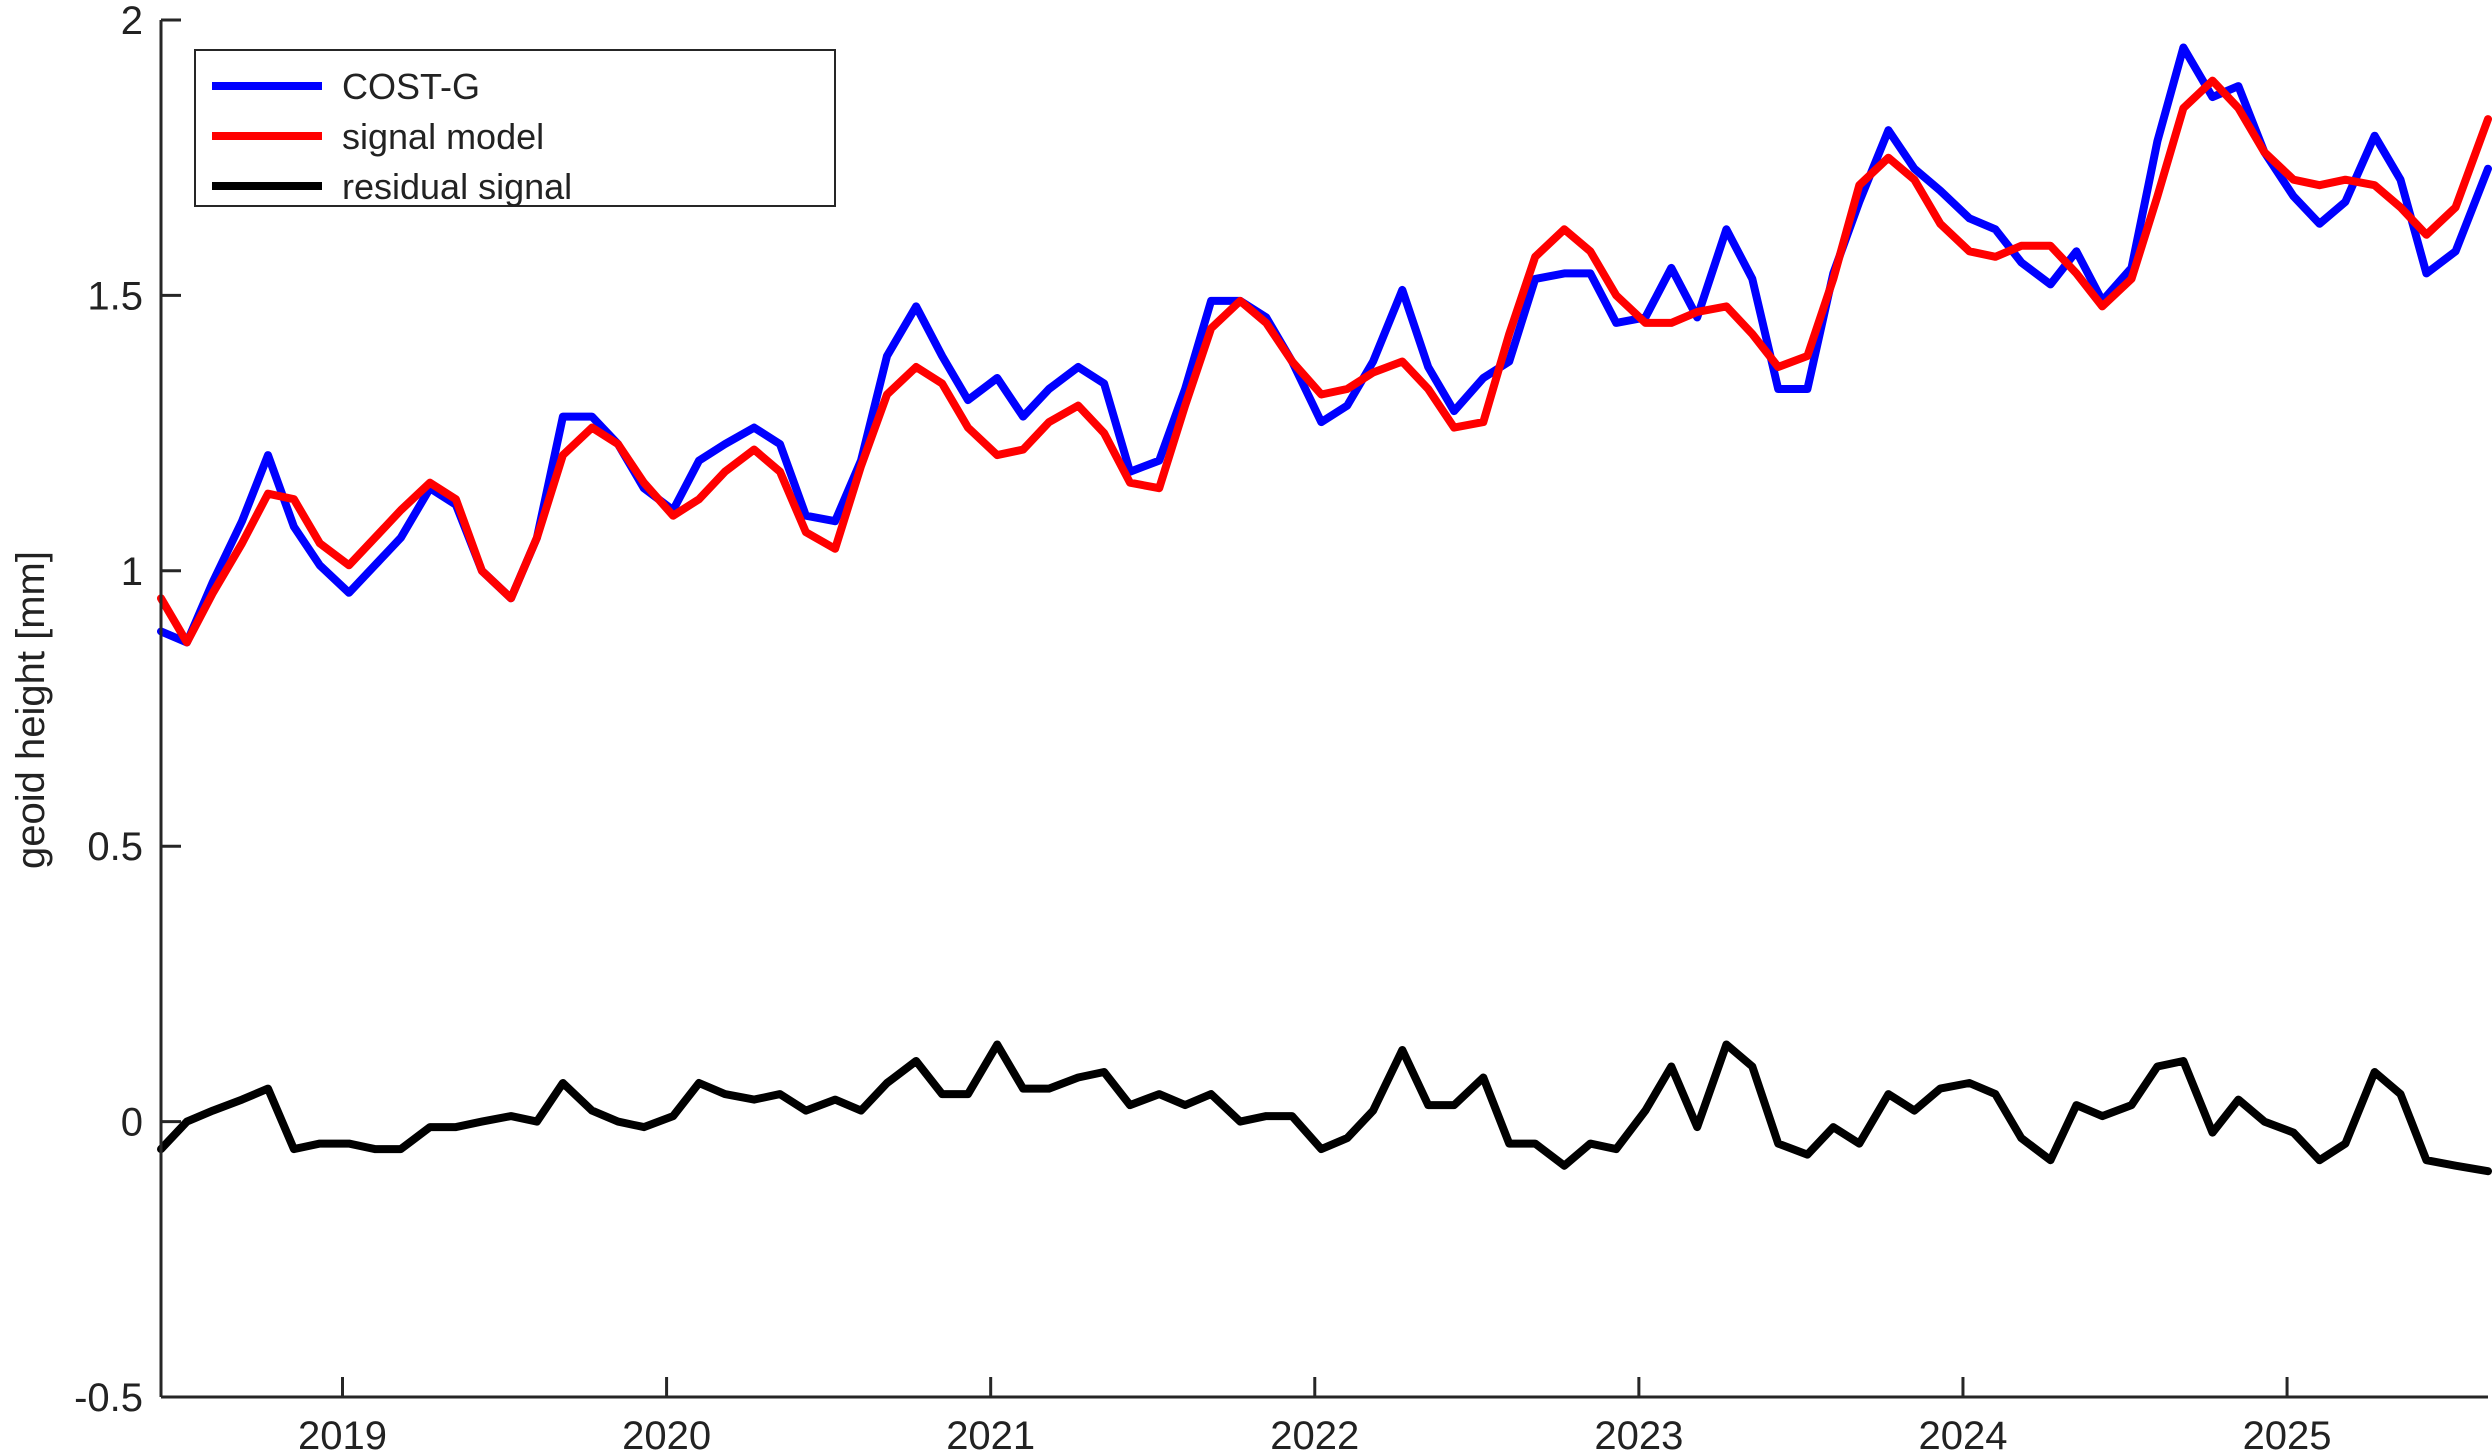 The height and width of the screenshot is (1454, 2492). I want to click on x-tick-label: 2023, so click(1638, 1434).